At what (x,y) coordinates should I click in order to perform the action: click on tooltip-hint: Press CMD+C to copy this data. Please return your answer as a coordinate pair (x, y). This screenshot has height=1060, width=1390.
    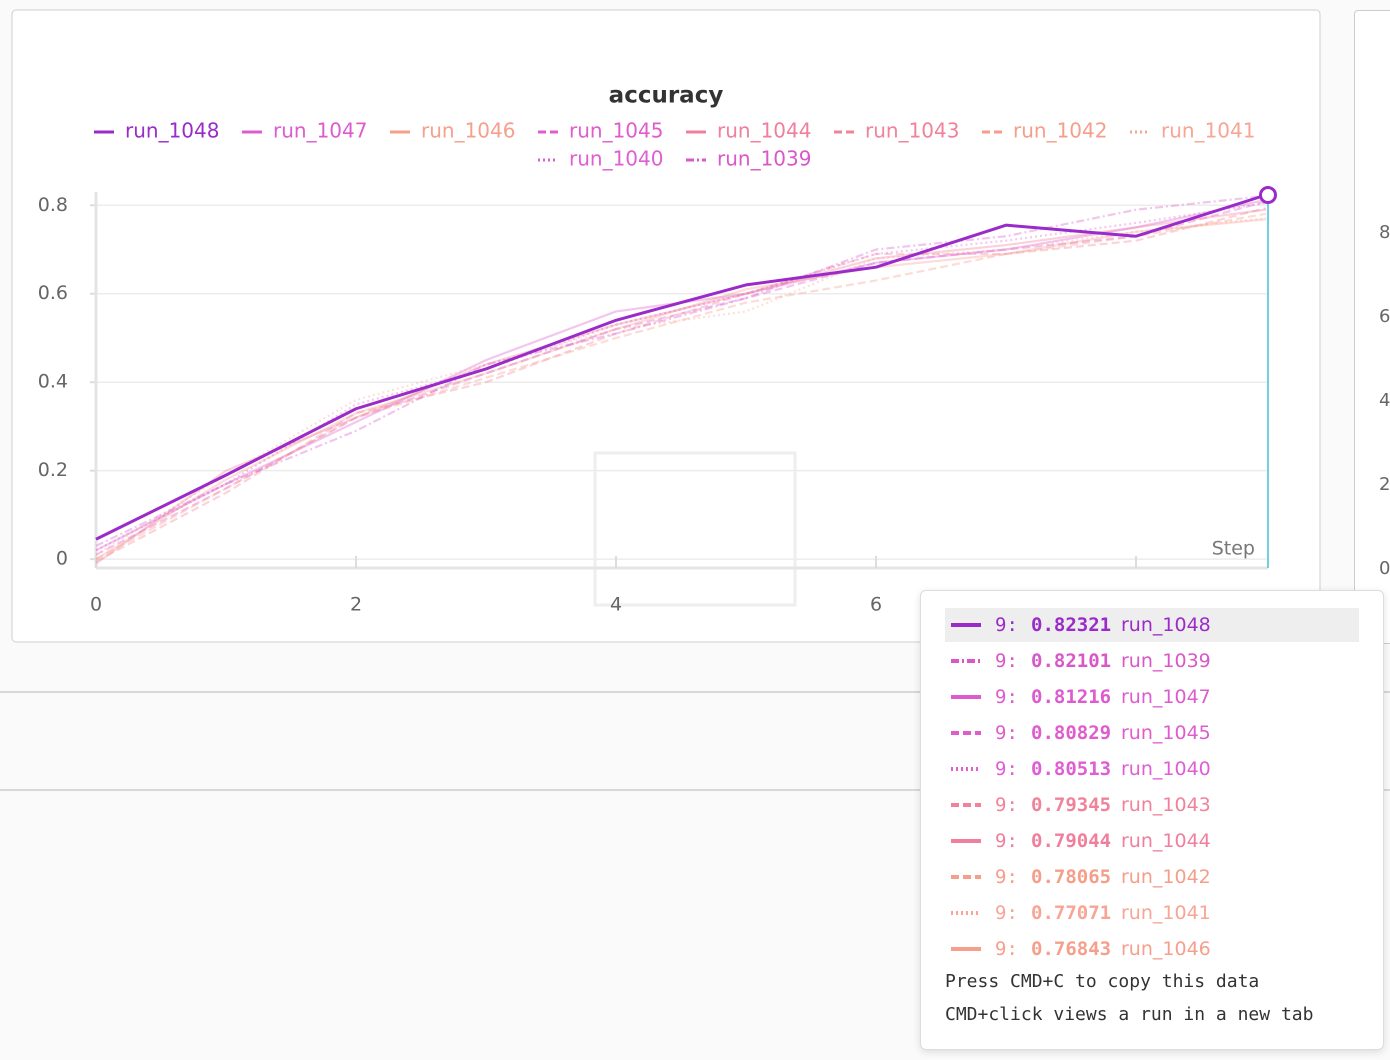
    Looking at the image, I should click on (1102, 981).